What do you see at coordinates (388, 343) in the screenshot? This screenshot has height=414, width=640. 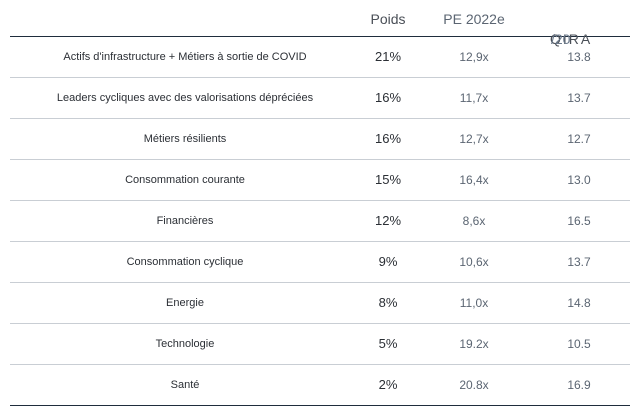 I see `row-poids: 5%` at bounding box center [388, 343].